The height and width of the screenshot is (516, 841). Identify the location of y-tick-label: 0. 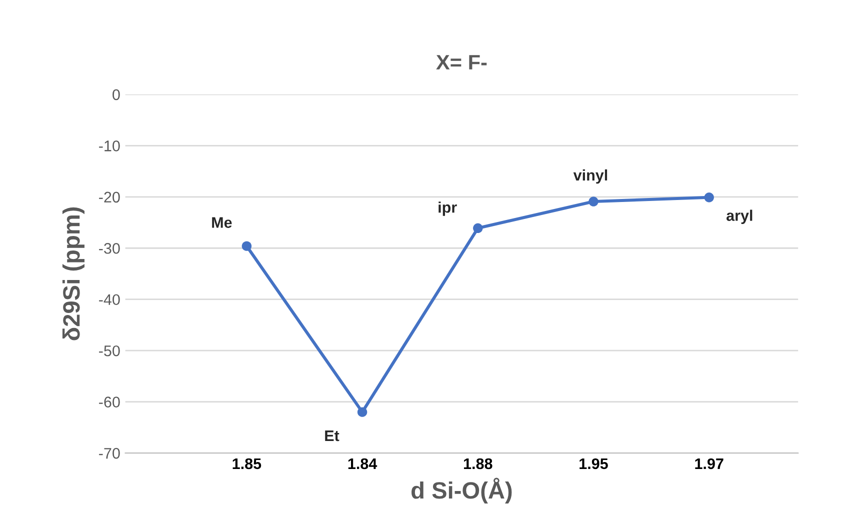
(116, 94).